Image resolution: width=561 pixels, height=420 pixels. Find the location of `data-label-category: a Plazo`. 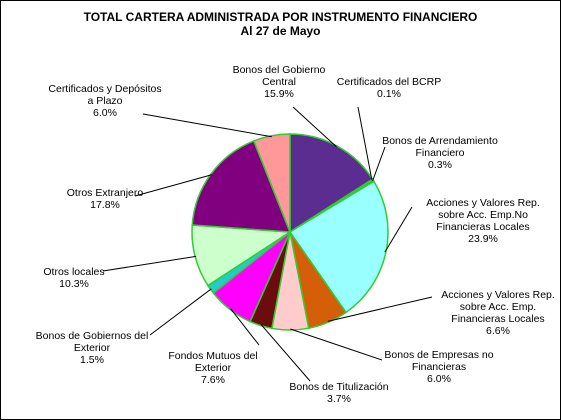

data-label-category: a Plazo is located at coordinates (104, 101).